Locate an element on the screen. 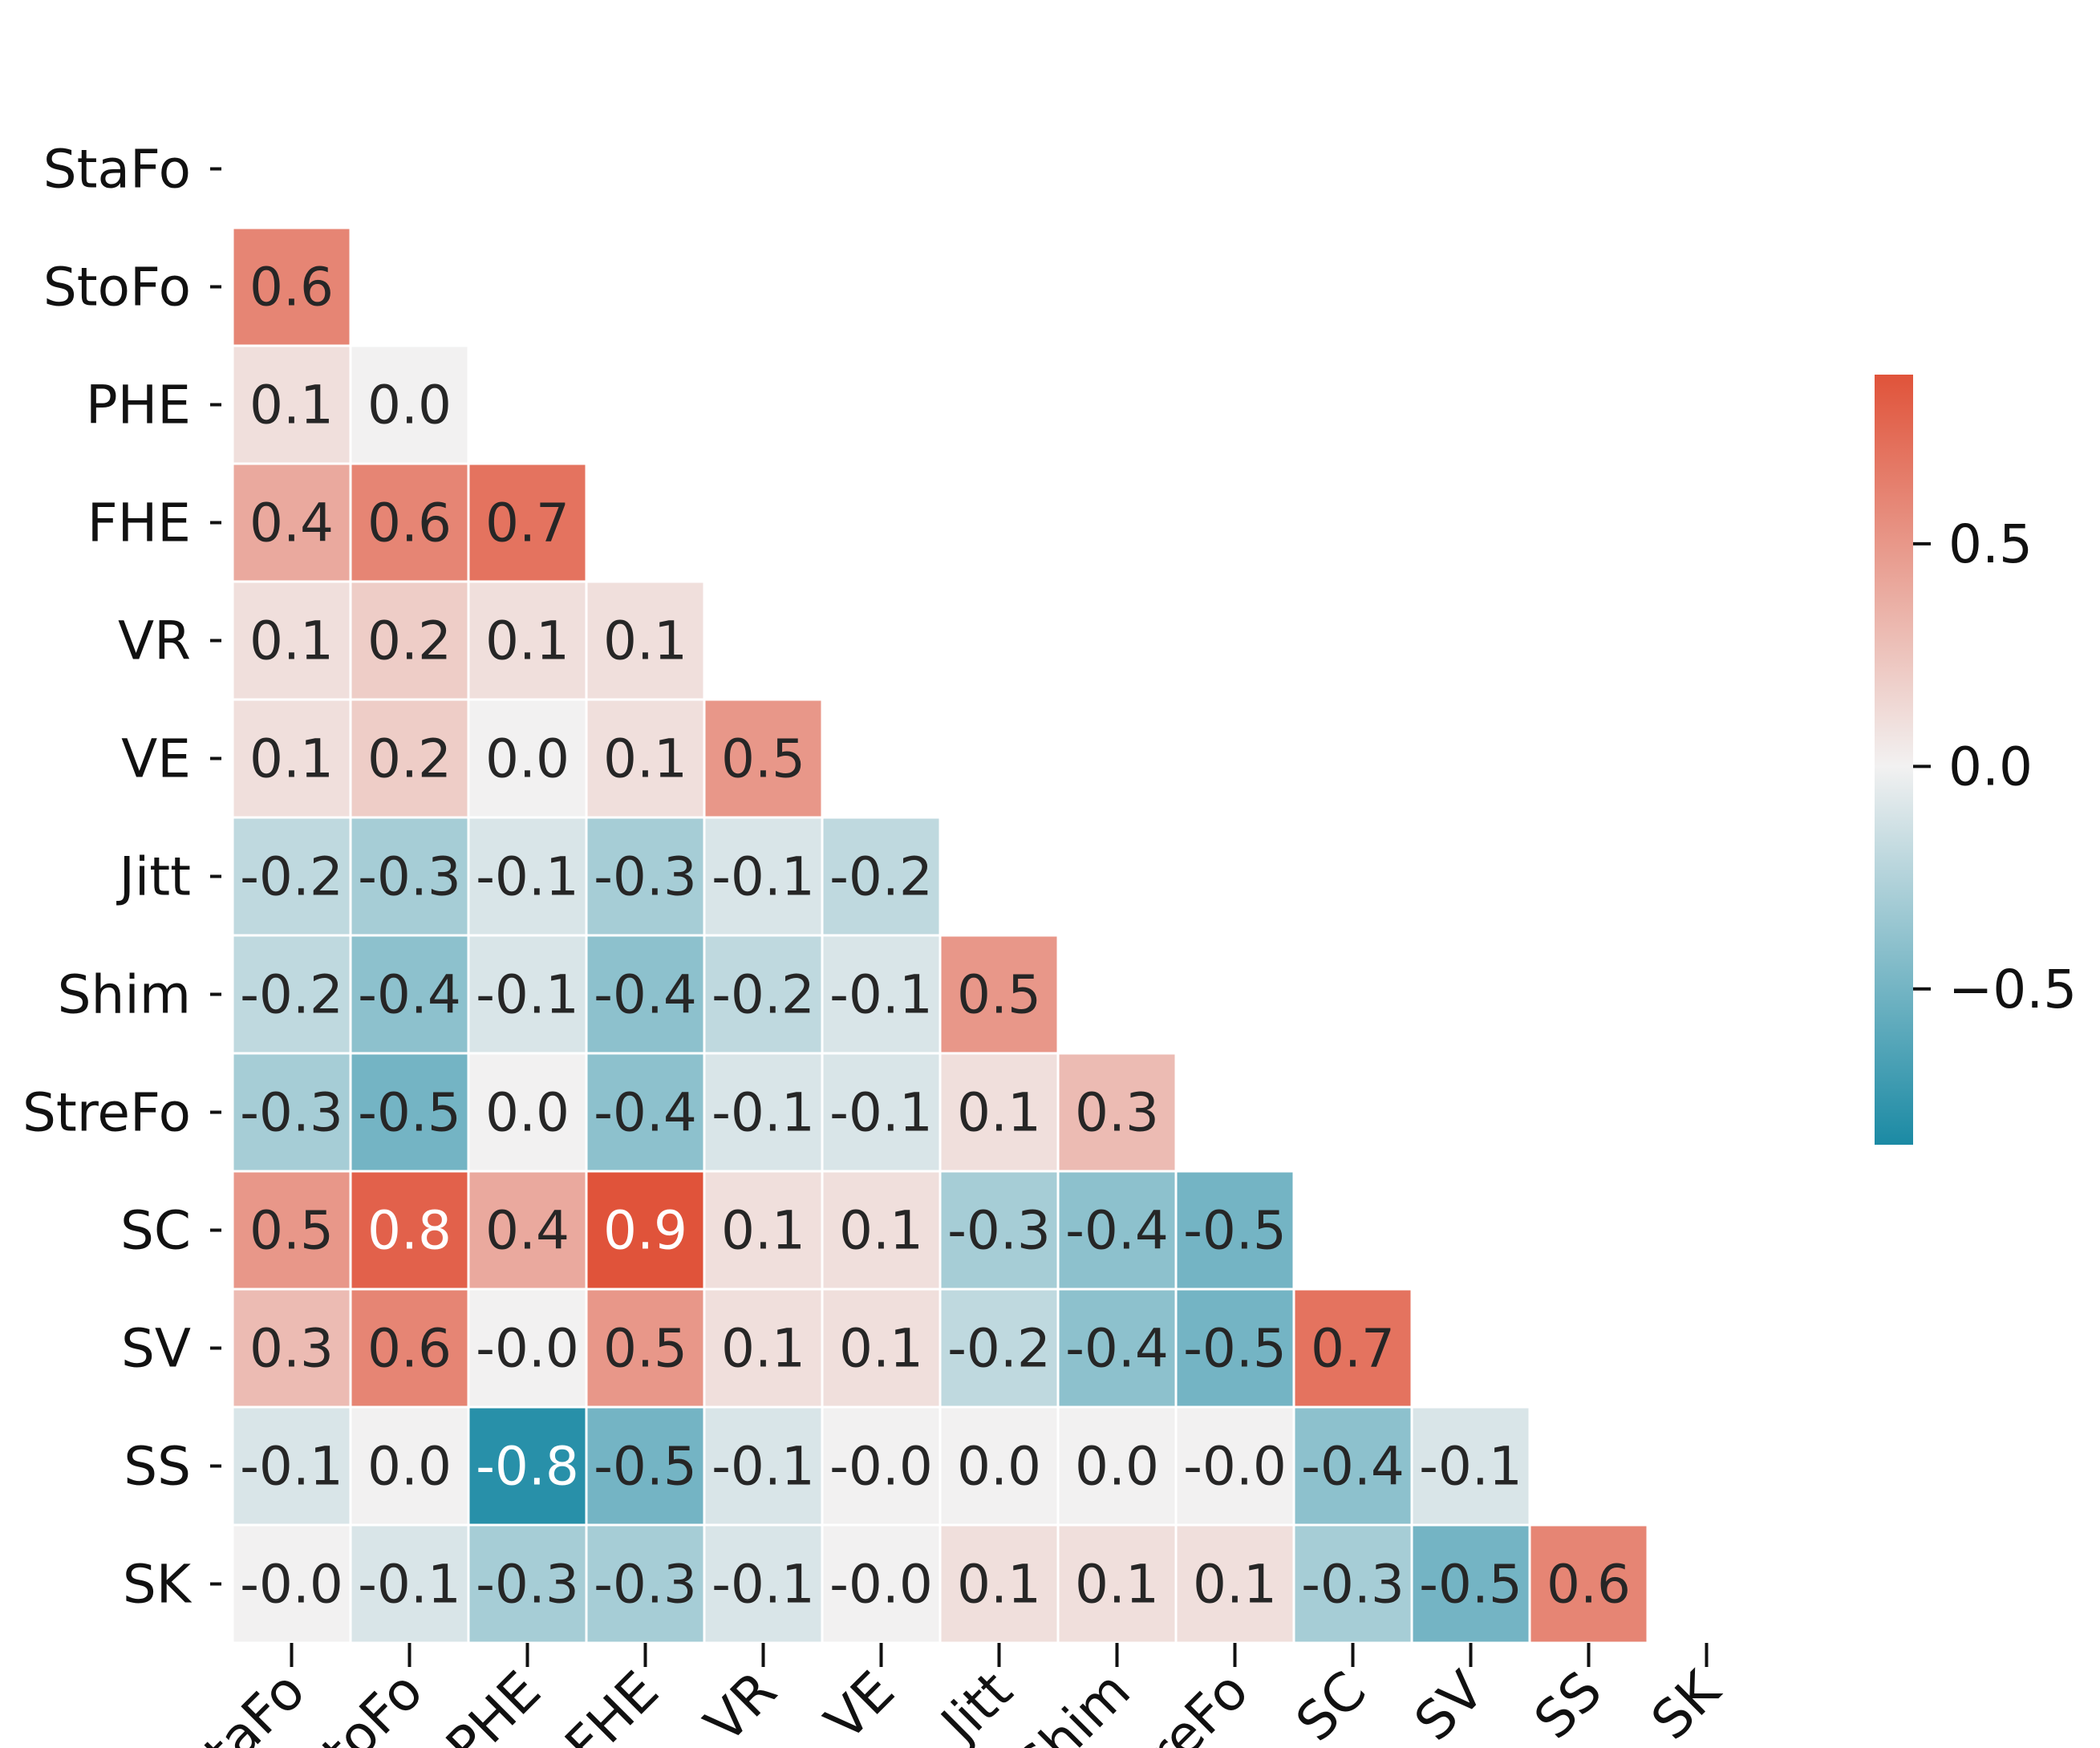  heatmap-cell-sk-phe is located at coordinates (527, 1584).